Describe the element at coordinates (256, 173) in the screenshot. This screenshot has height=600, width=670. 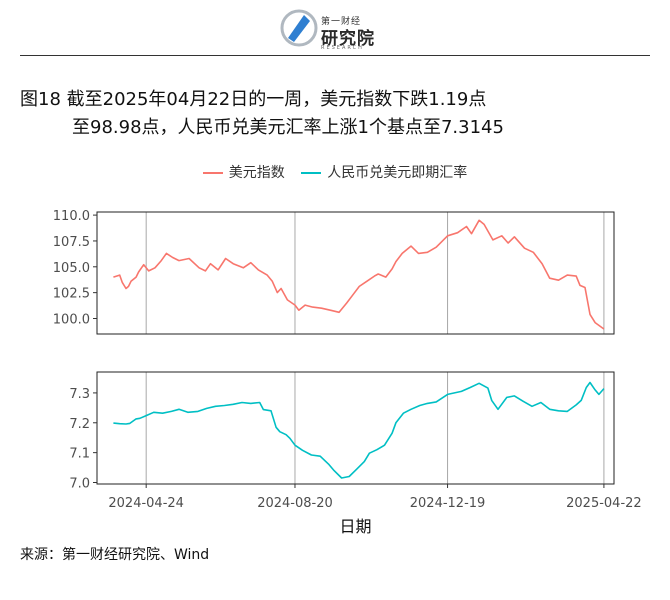
I see `legend-label-usd-index: 美元指数` at that location.